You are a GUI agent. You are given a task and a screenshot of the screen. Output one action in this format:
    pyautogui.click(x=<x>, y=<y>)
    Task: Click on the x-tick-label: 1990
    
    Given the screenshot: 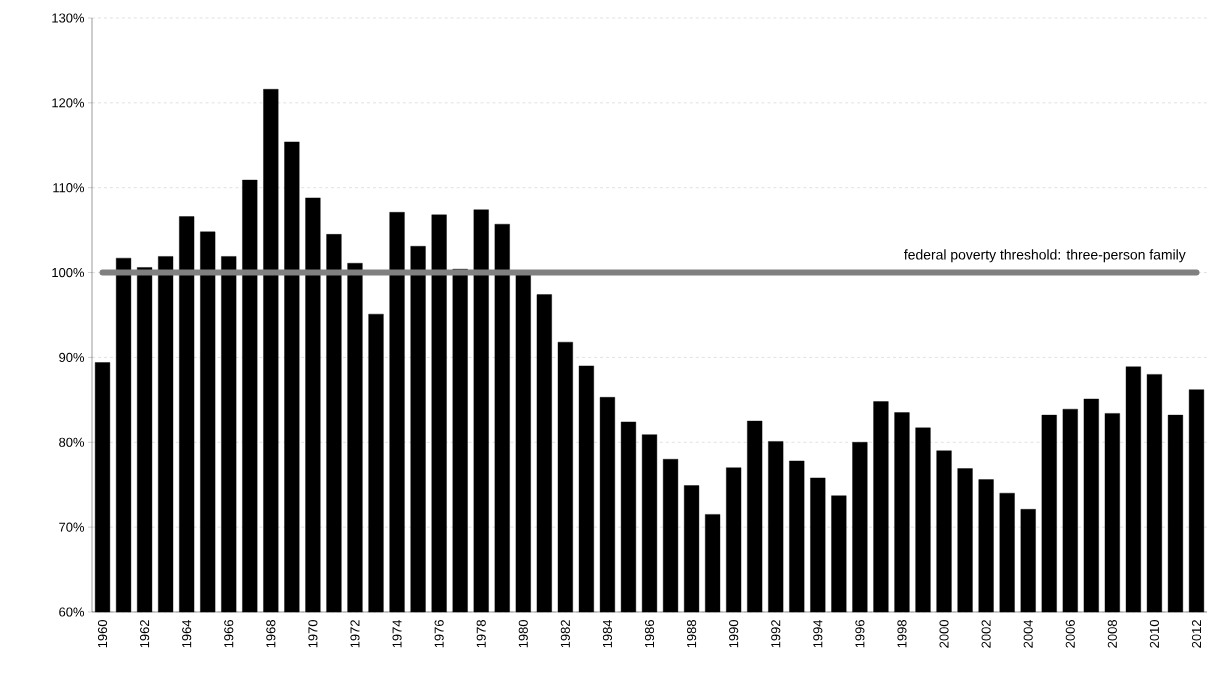 What is the action you would take?
    pyautogui.click(x=734, y=634)
    